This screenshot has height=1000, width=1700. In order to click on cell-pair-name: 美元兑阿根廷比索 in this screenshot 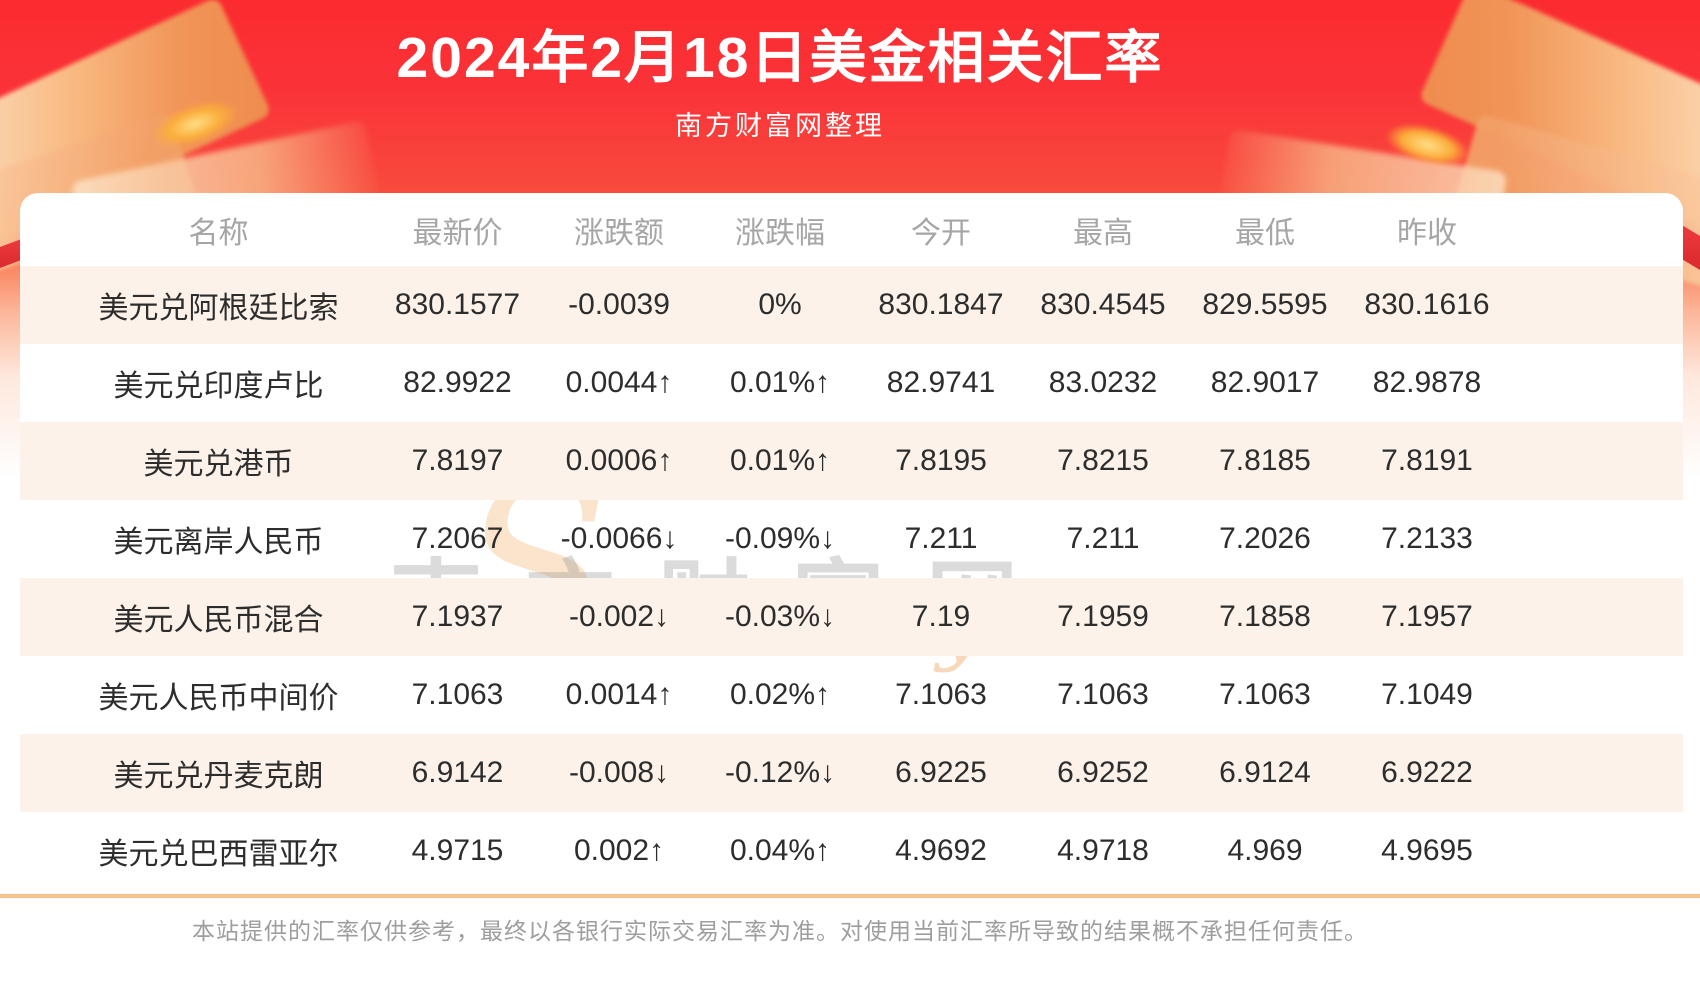, I will do `click(198, 305)`.